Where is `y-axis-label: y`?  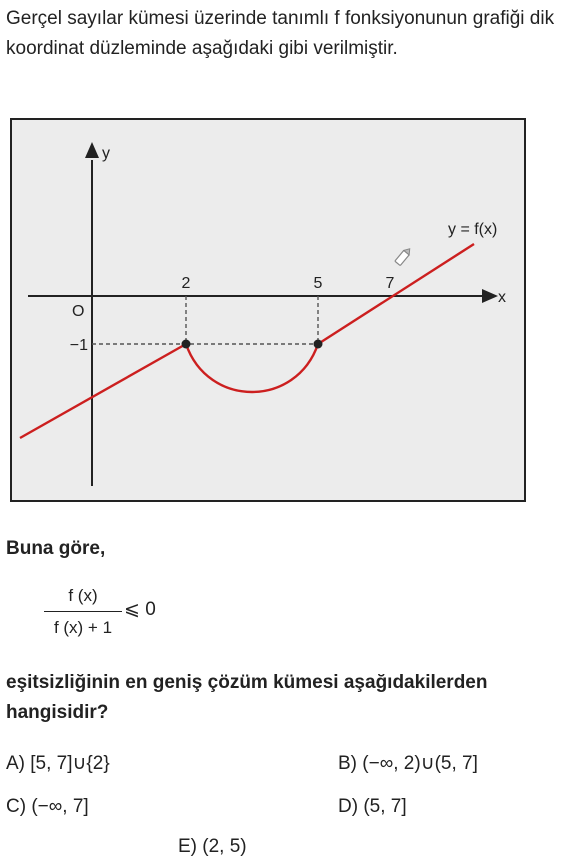
y-axis-label: y is located at coordinates (106, 153).